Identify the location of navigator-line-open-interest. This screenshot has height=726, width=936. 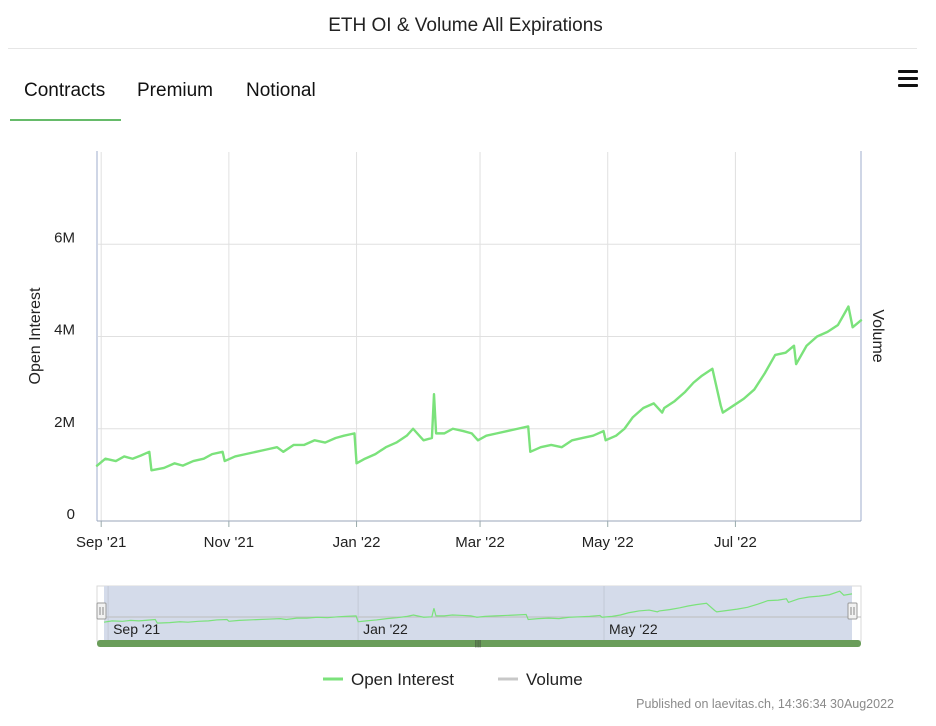
(478, 607).